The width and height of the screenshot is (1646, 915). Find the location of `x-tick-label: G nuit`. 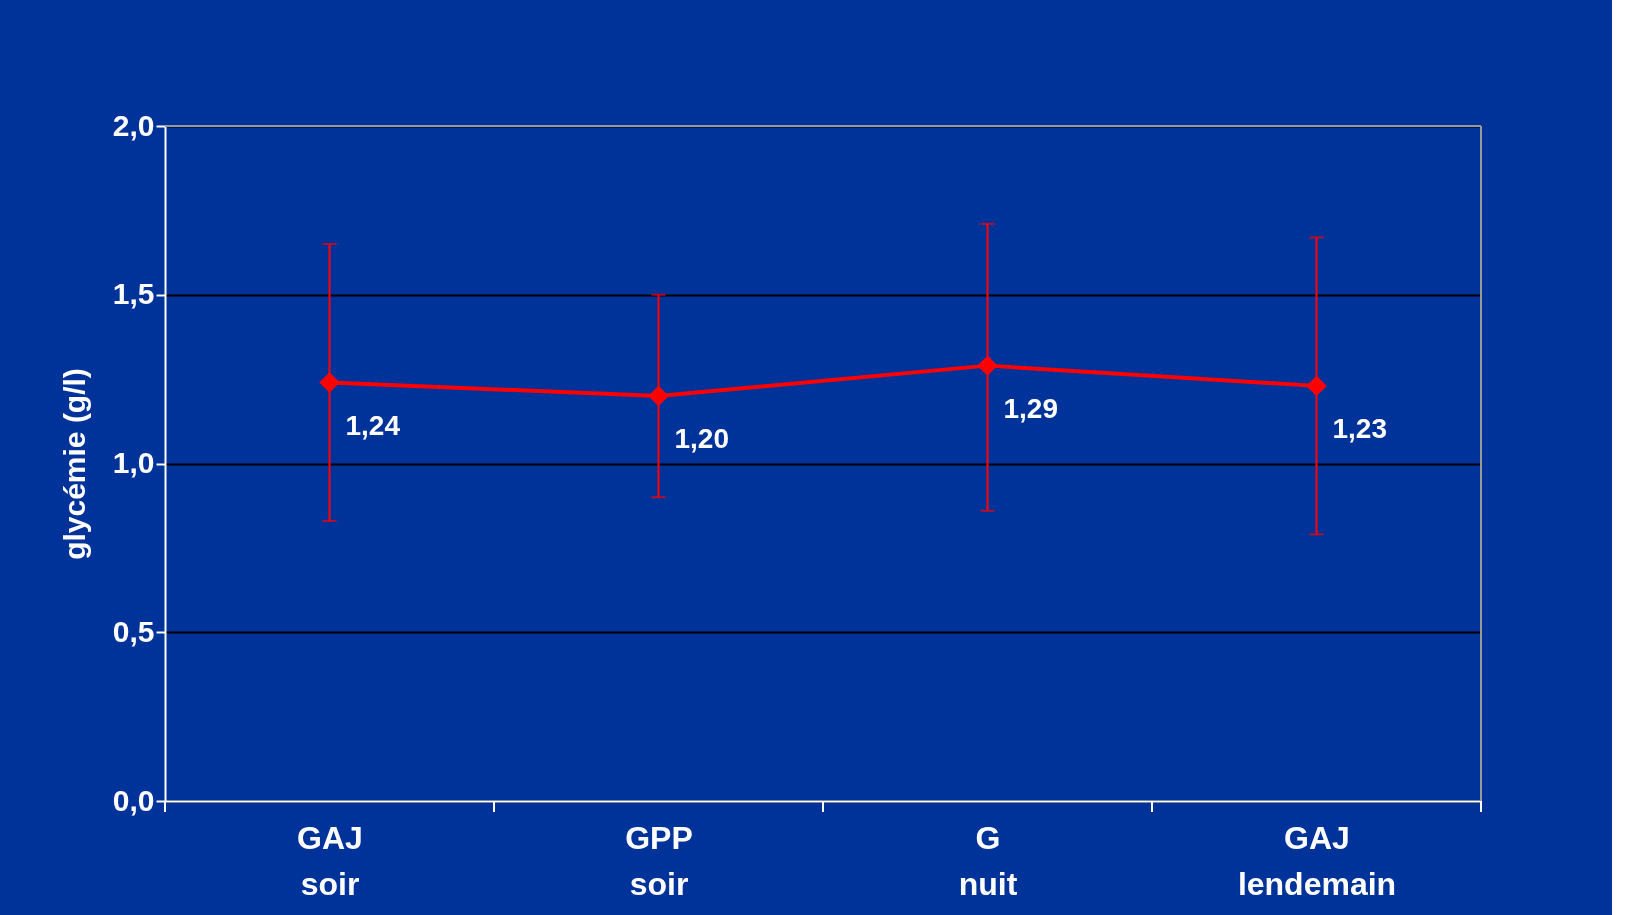

x-tick-label: G nuit is located at coordinates (988, 860).